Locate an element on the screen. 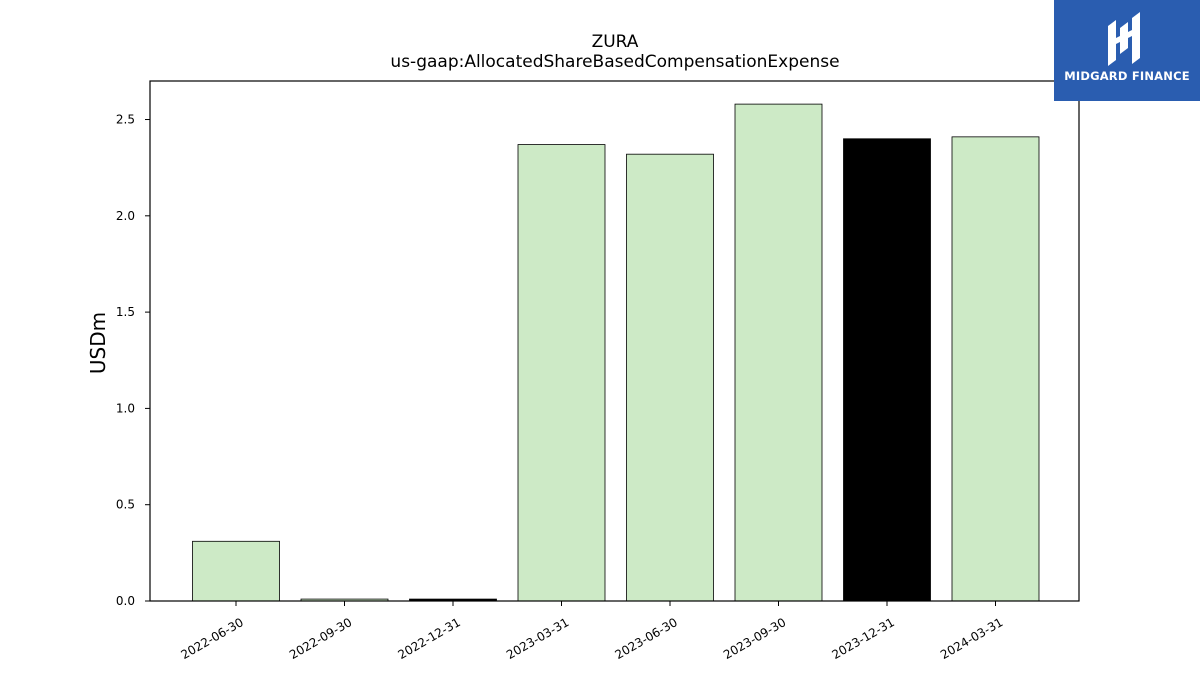 The image size is (1200, 675). logo-text: MIDGARD FINANCE is located at coordinates (1127, 76).